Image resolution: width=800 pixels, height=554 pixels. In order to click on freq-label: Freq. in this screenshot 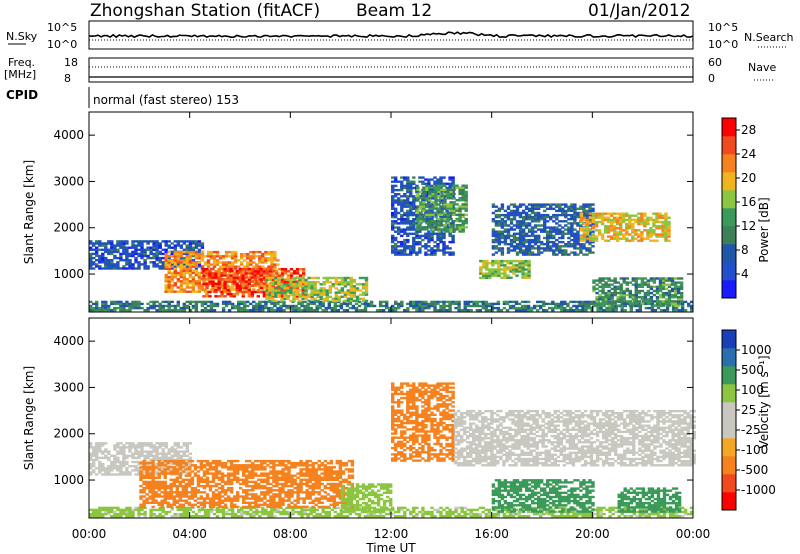, I will do `click(21, 62)`.